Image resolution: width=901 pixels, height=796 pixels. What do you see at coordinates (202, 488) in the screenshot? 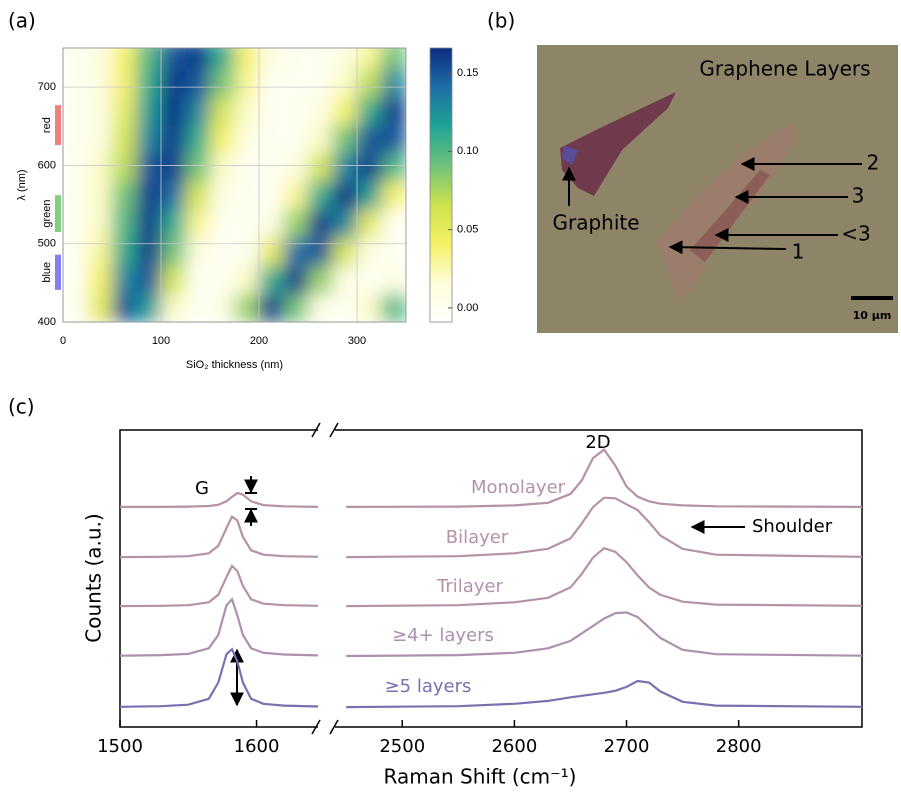
I see `annotation: G` at bounding box center [202, 488].